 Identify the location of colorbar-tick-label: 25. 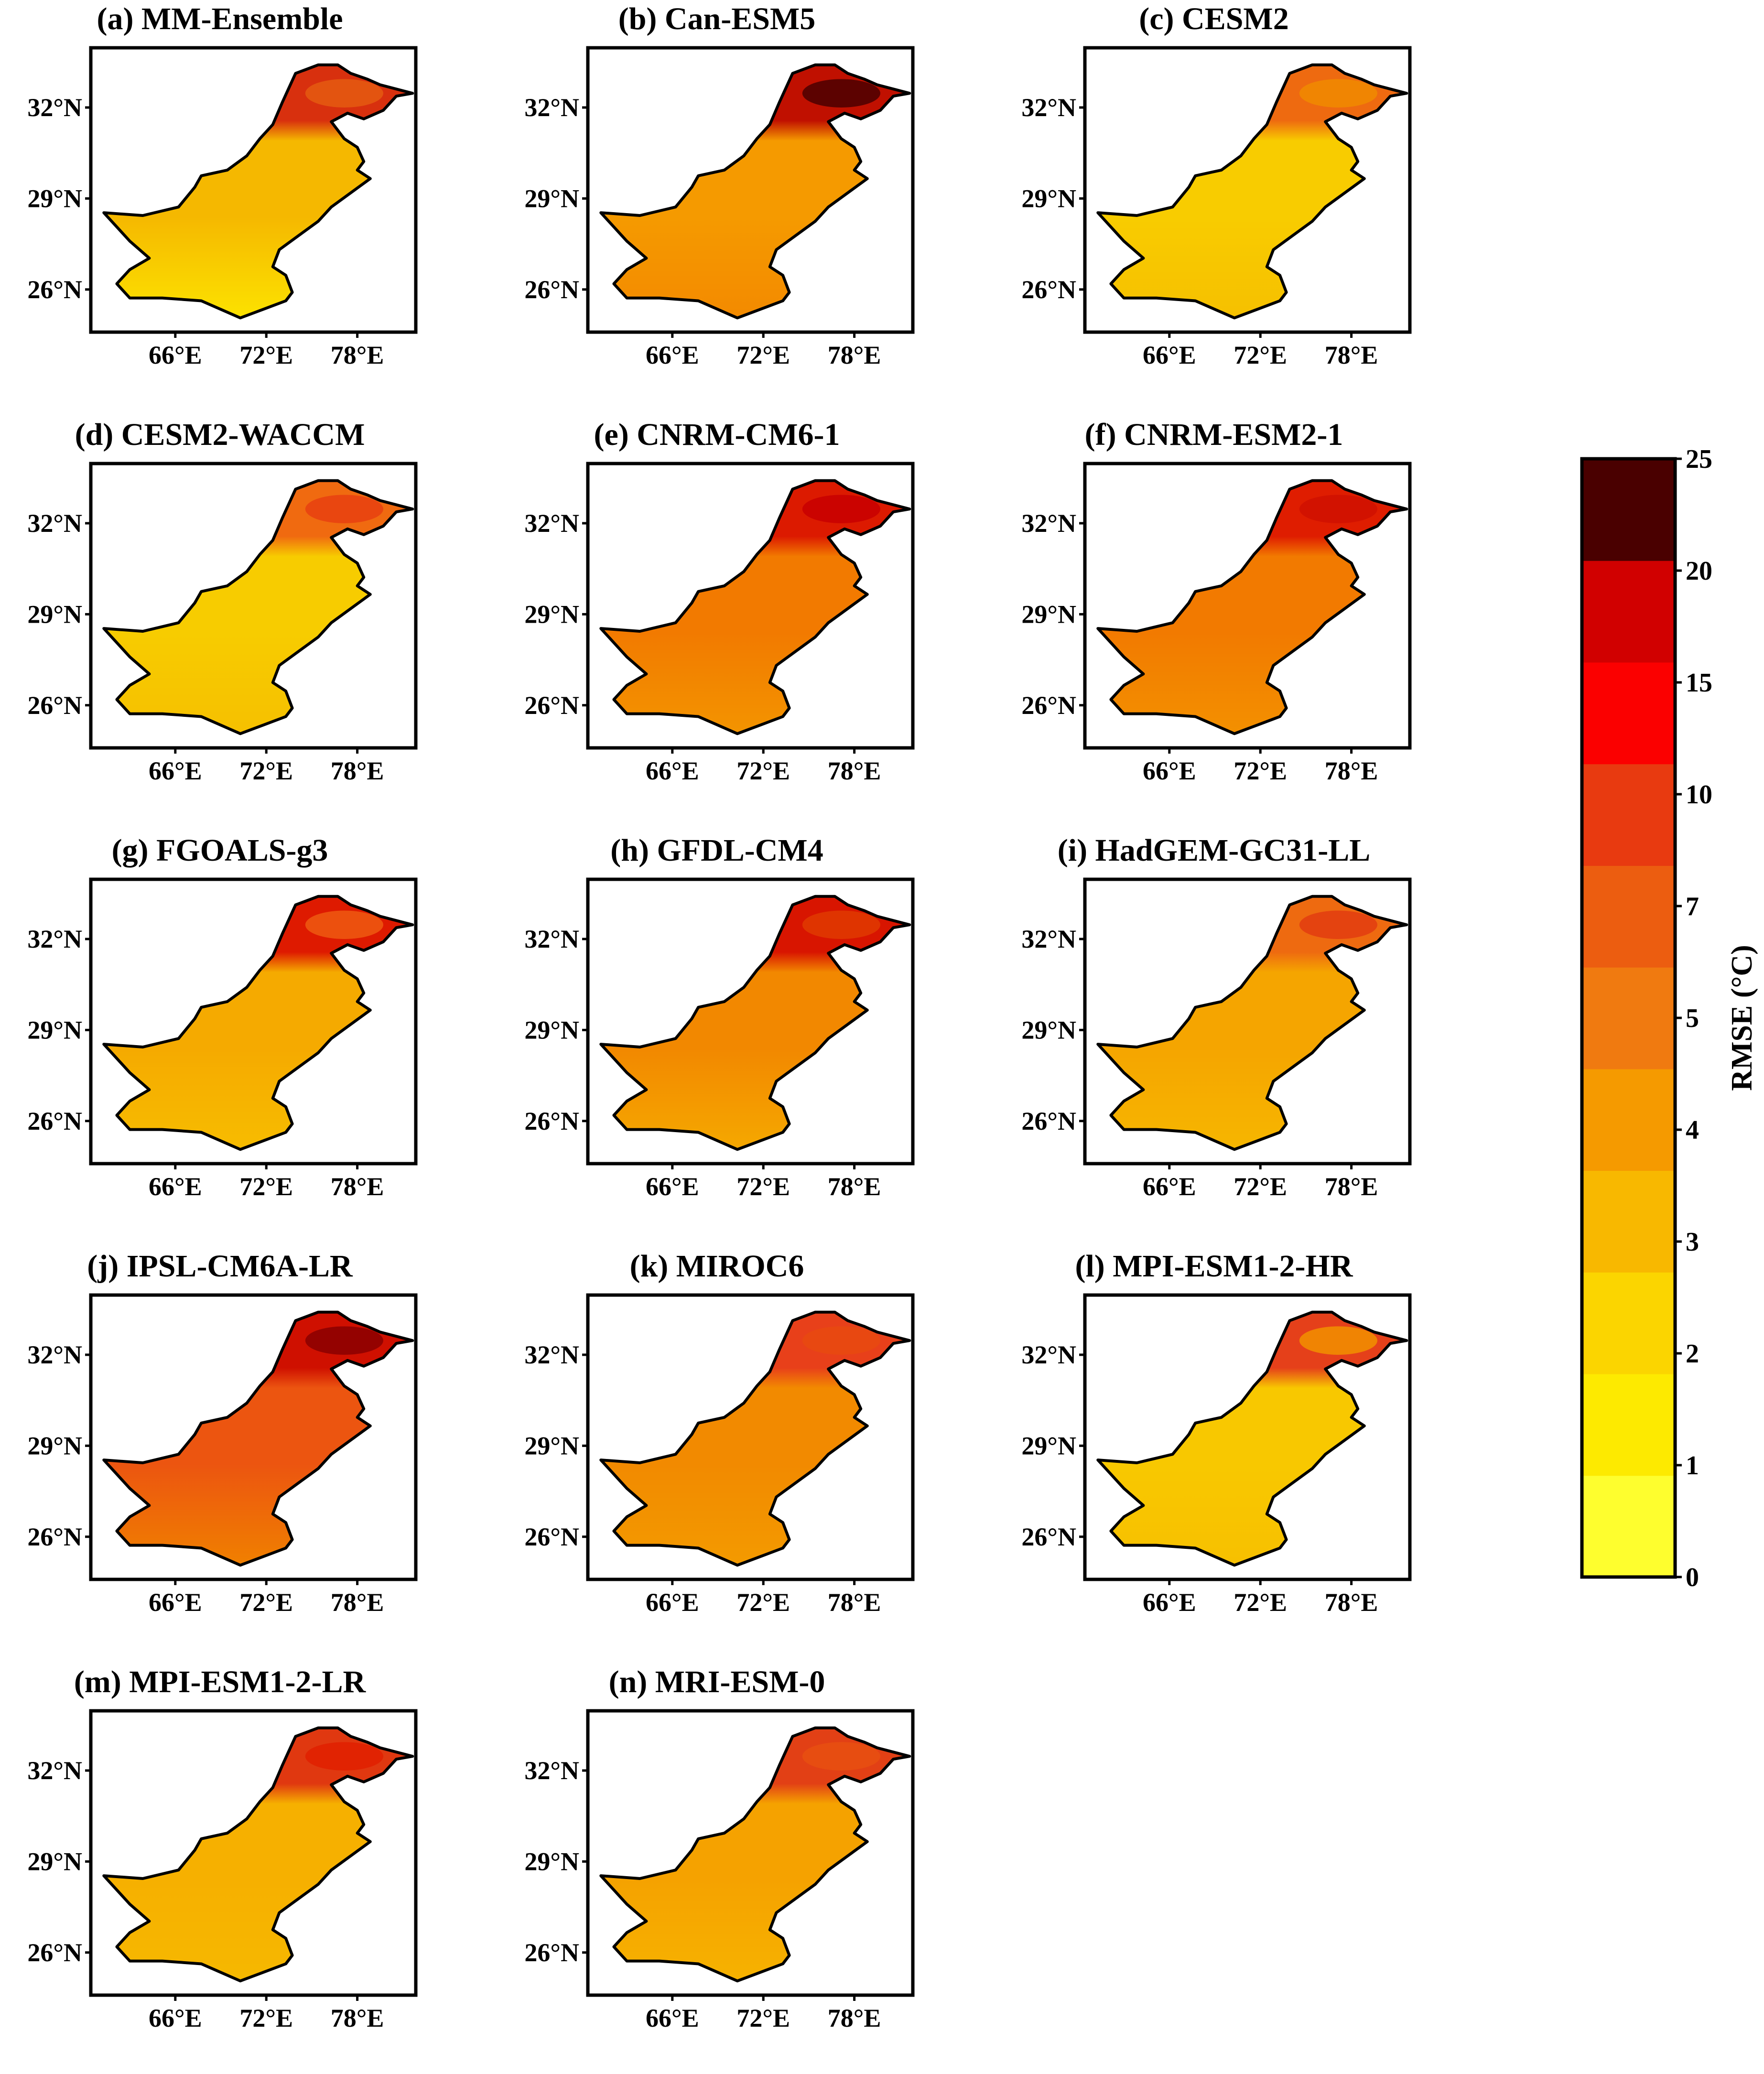
(1699, 459).